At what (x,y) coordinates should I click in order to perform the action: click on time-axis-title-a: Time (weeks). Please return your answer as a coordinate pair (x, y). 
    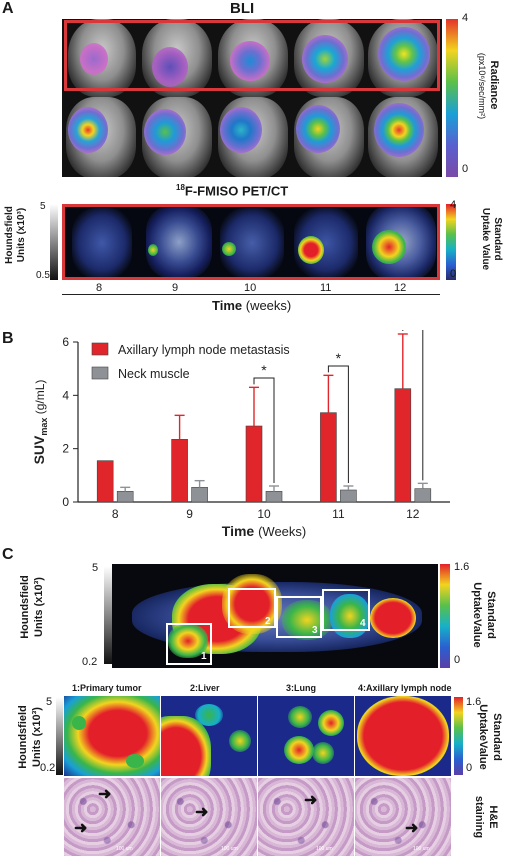
    Looking at the image, I should click on (251, 305).